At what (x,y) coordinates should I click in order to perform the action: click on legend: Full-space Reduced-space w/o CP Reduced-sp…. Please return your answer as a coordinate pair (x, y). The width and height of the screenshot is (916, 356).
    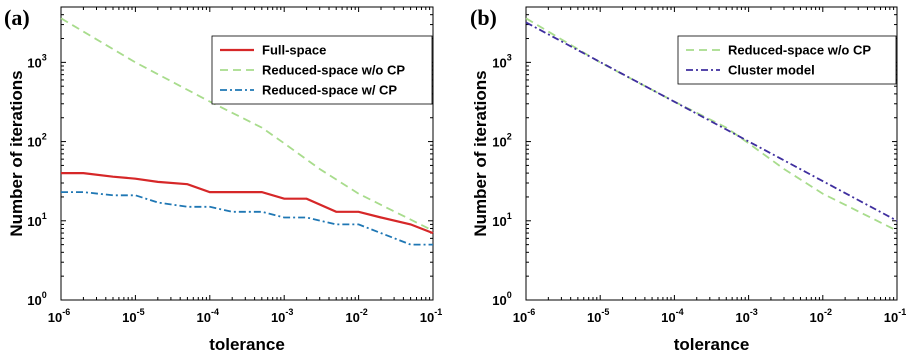
    Looking at the image, I should click on (322, 70).